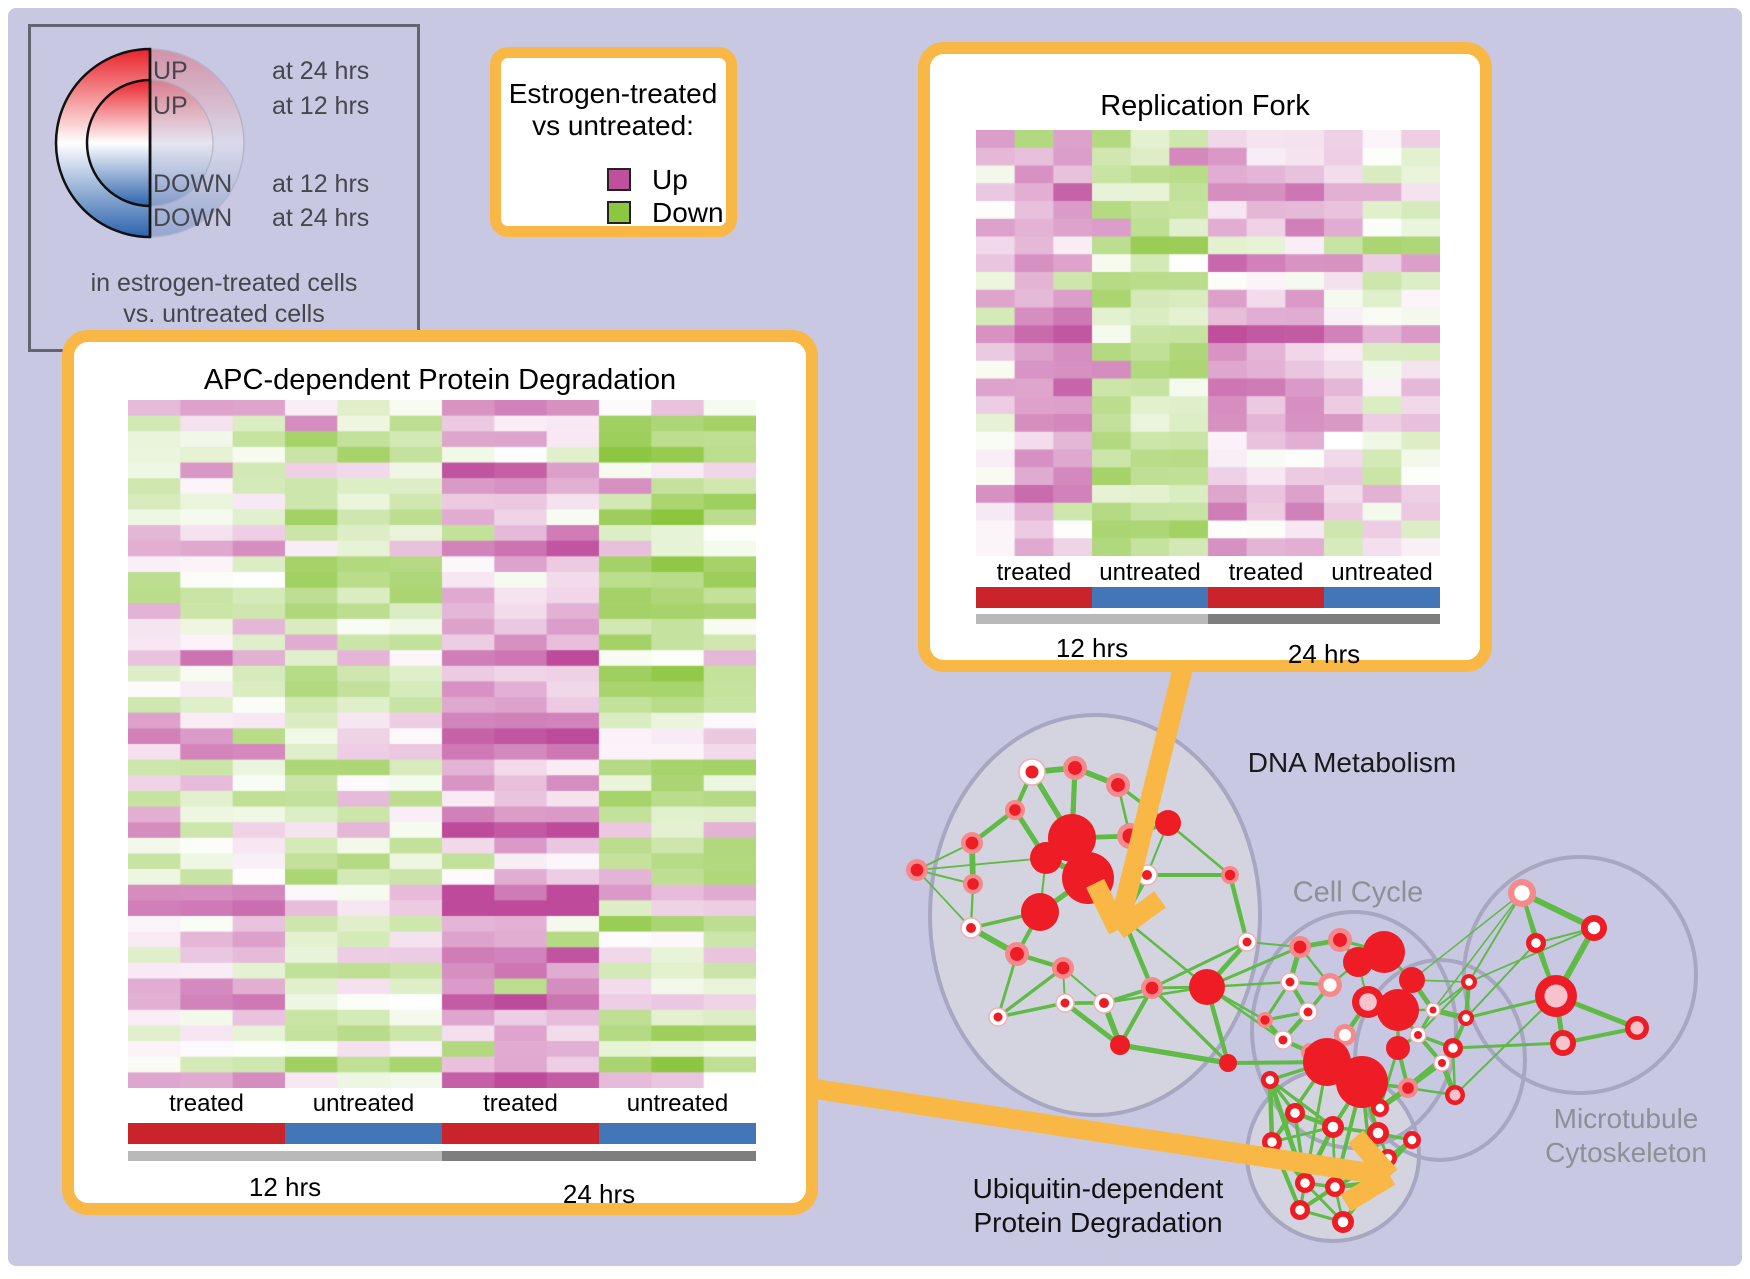 The height and width of the screenshot is (1279, 1750). Describe the element at coordinates (1335, 1187) in the screenshot. I see `network-node-rw-64-core` at that location.